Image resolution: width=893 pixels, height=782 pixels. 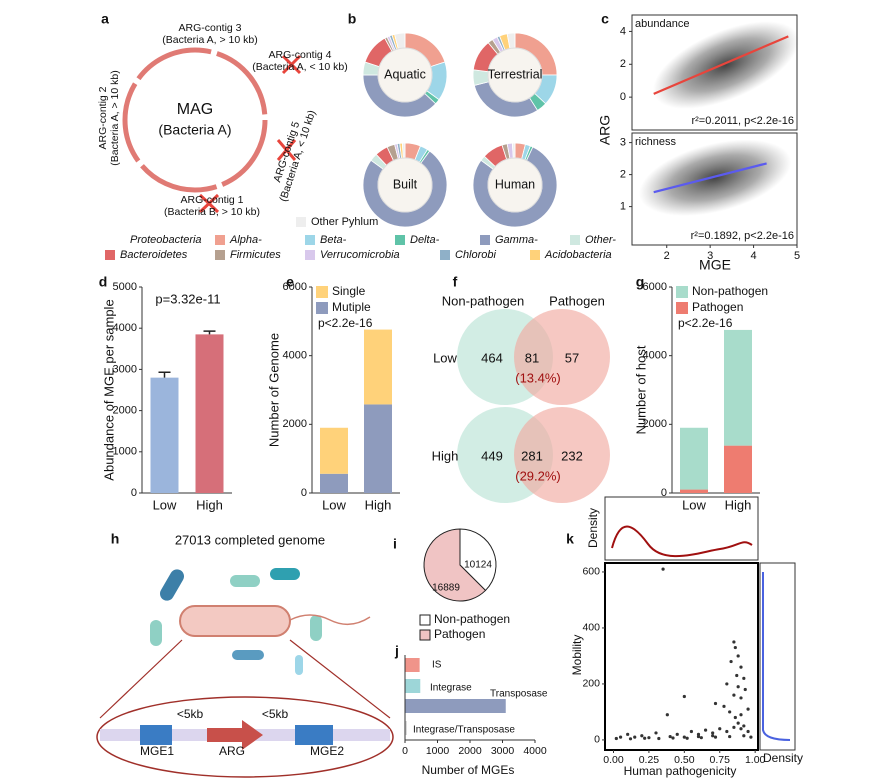 I want to click on x-tick-label: 4000, so click(x=535, y=751).